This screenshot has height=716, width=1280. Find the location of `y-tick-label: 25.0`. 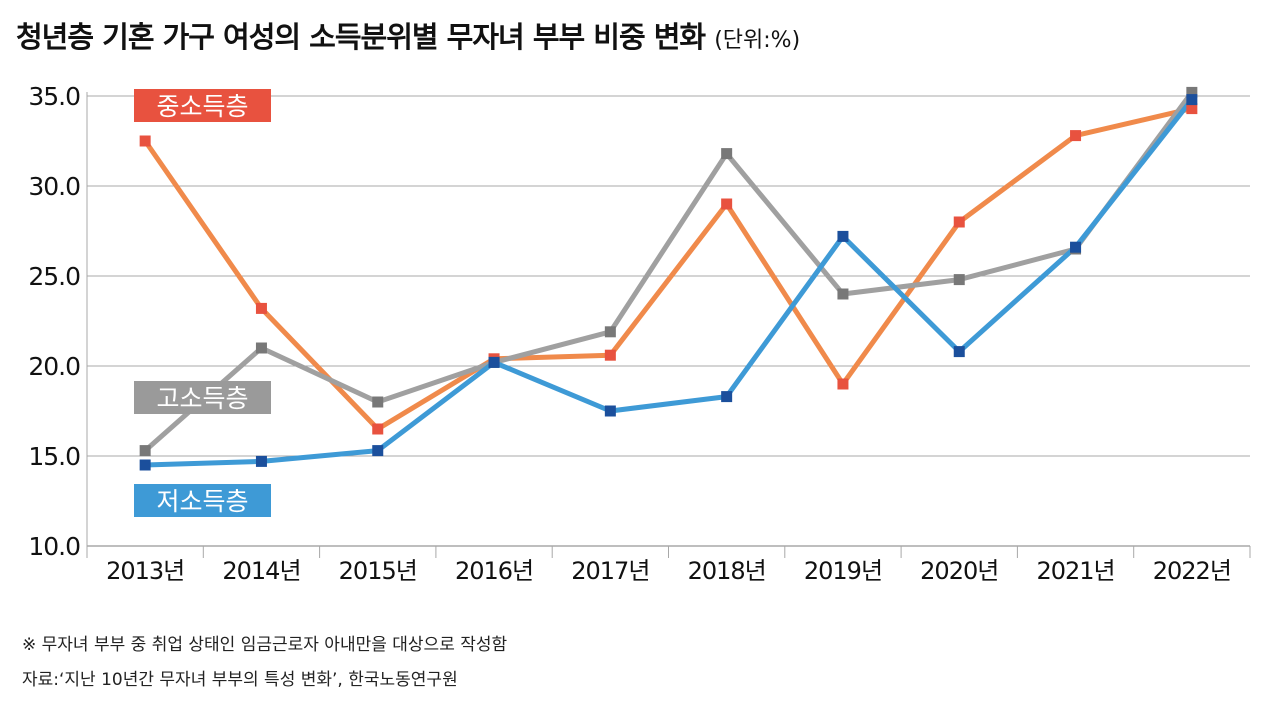

y-tick-label: 25.0 is located at coordinates (54, 276).